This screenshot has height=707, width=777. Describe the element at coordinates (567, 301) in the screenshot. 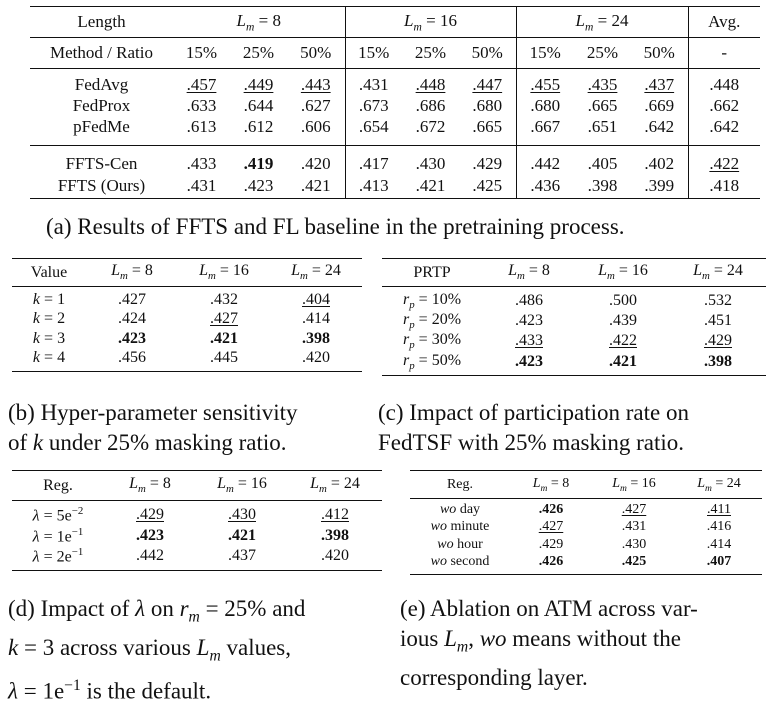

I see `table-row: rp = 10% .486 .500 .532` at that location.